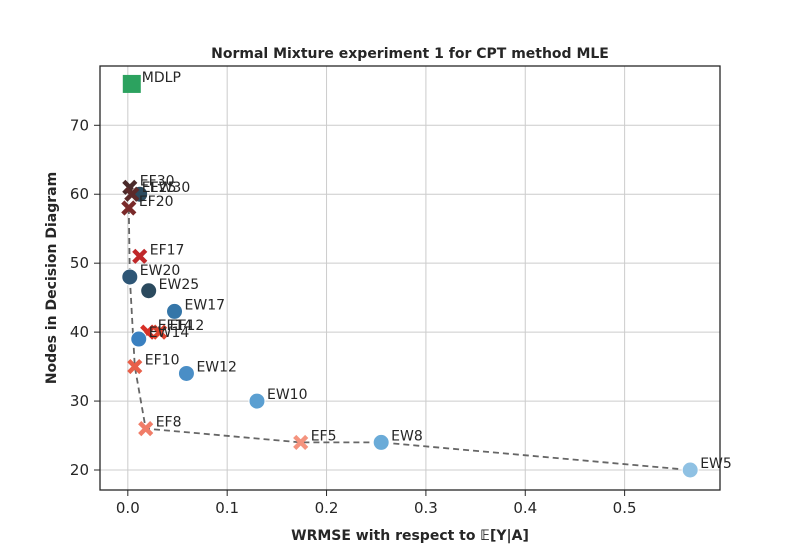 This screenshot has height=550, width=800. What do you see at coordinates (205, 305) in the screenshot?
I see `point-label-ew17: EW17` at bounding box center [205, 305].